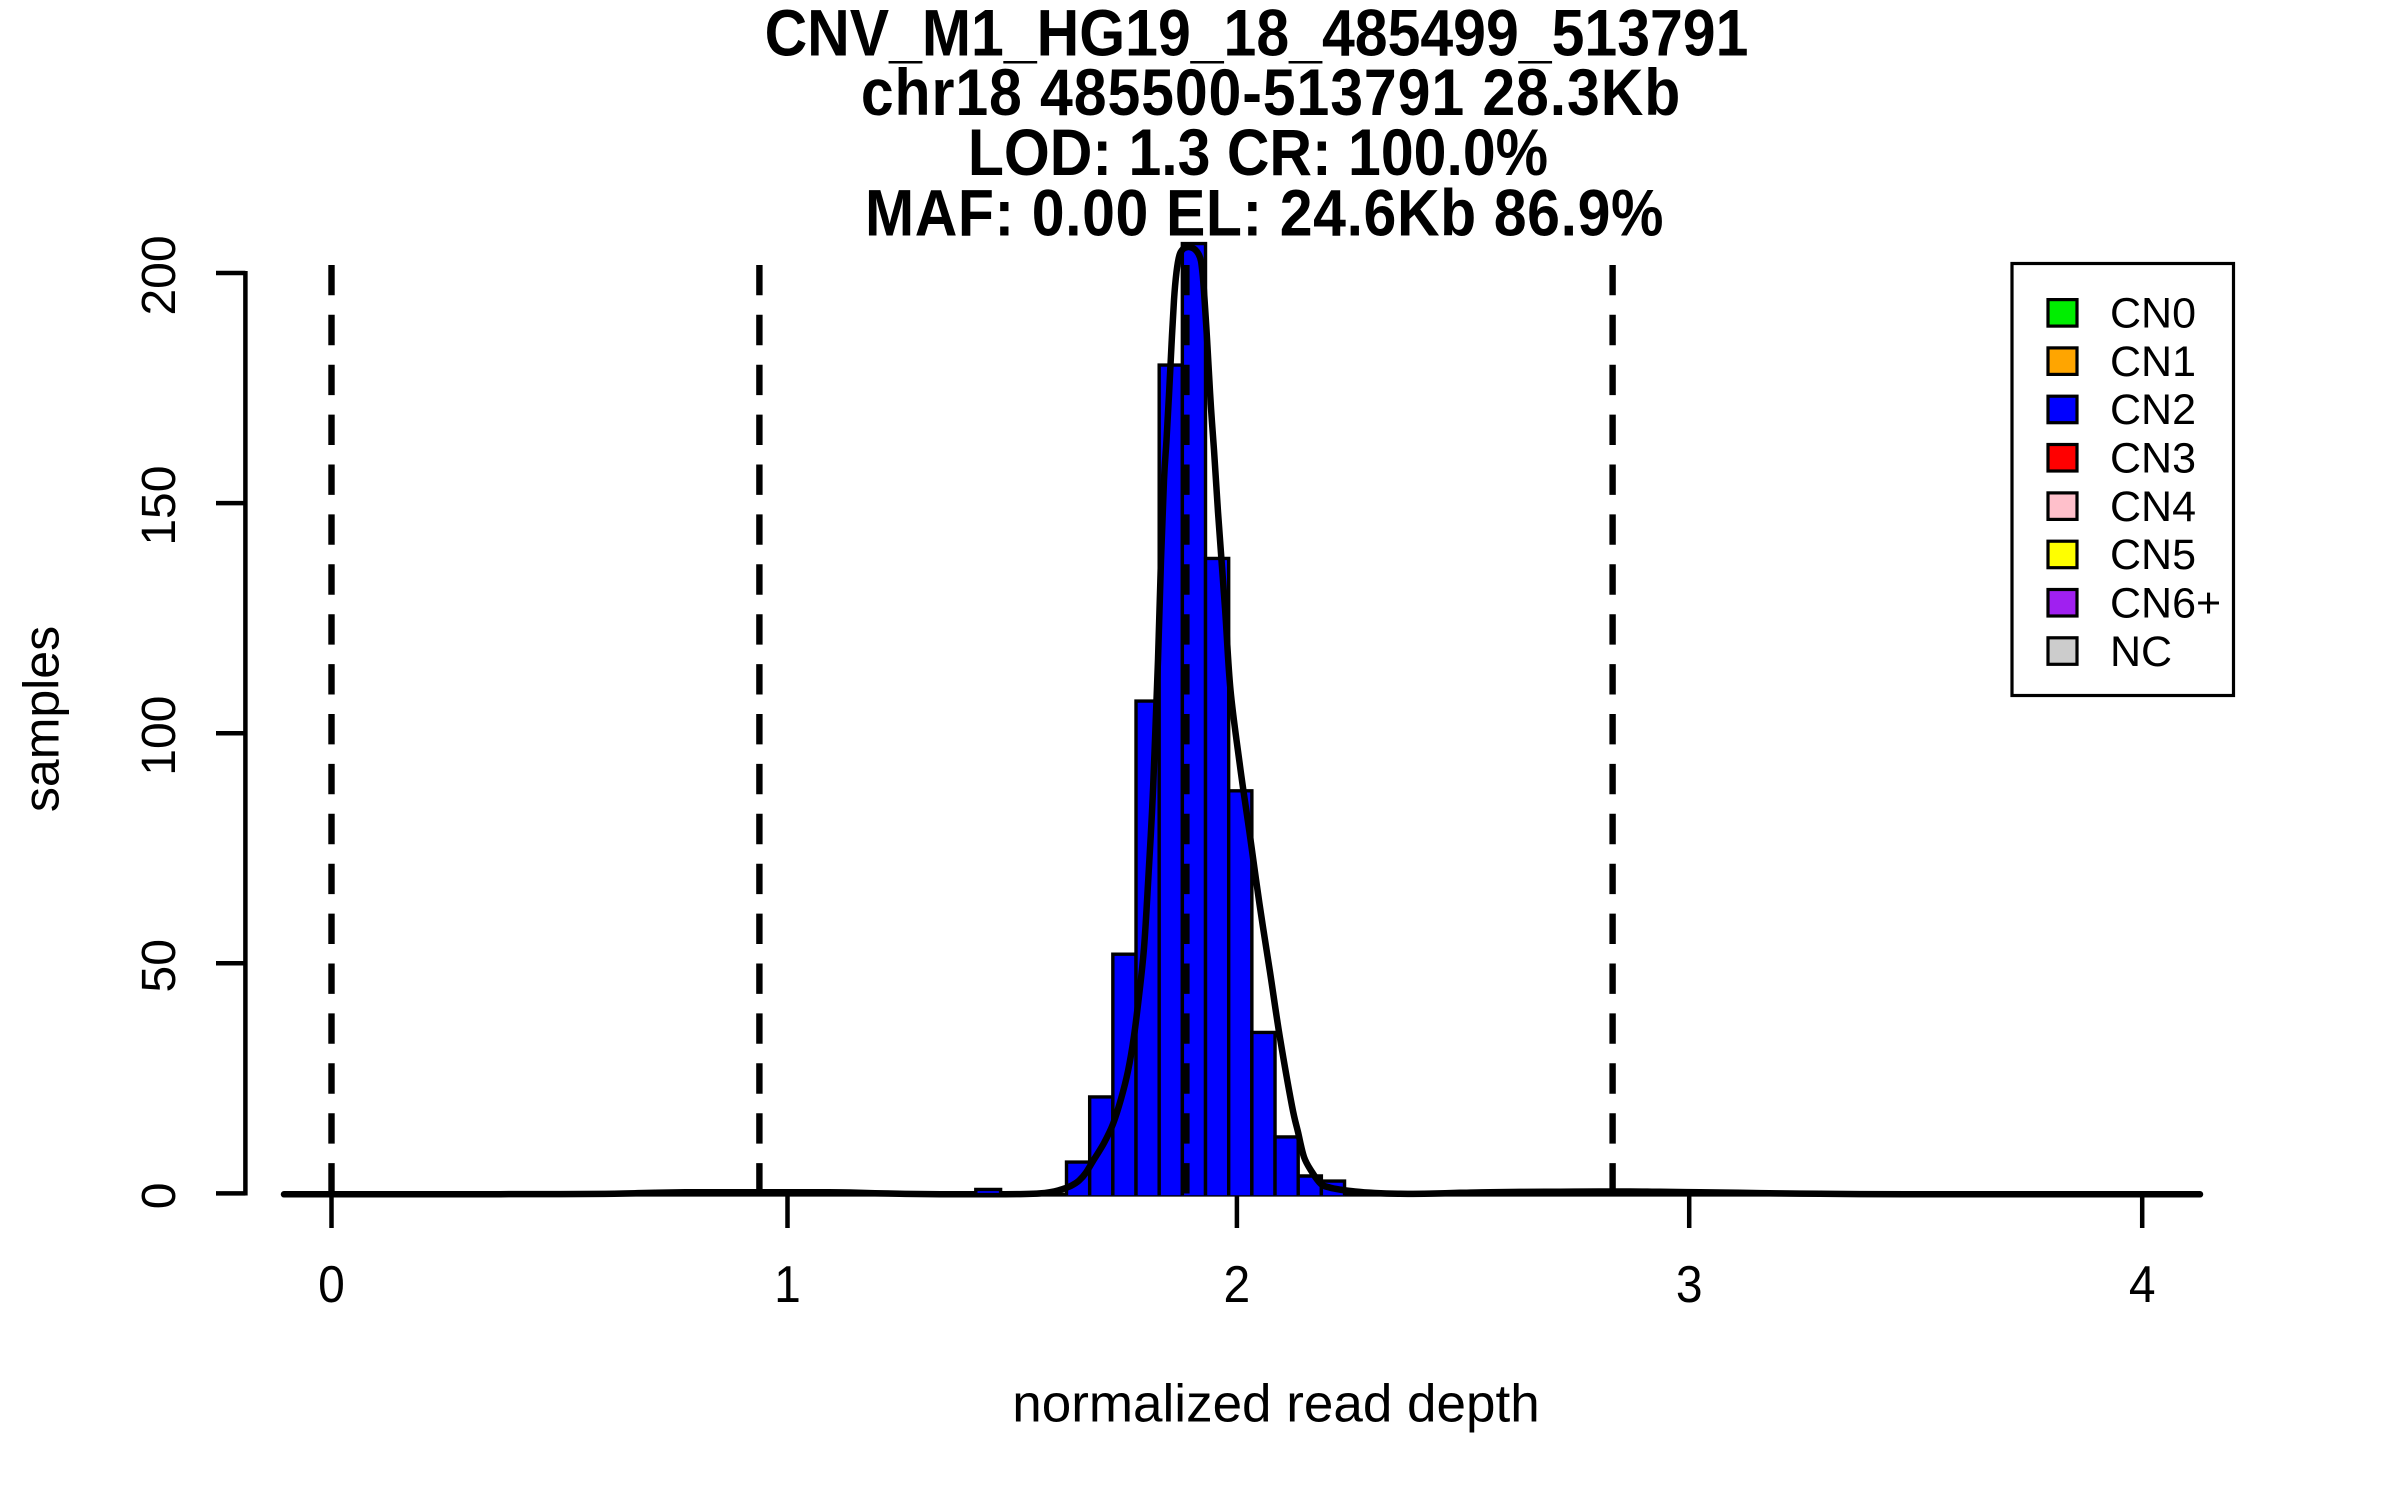 The width and height of the screenshot is (2400, 1500). I want to click on svg-text: 200, so click(159, 275).